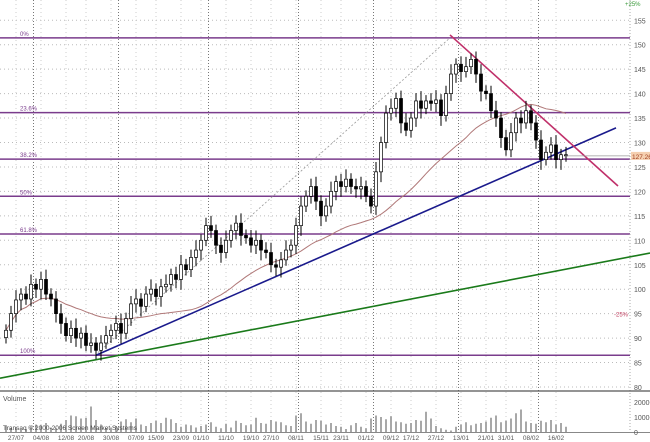 The height and width of the screenshot is (442, 650). Describe the element at coordinates (640, 168) in the screenshot. I see `price-tick-label: 125` at that location.